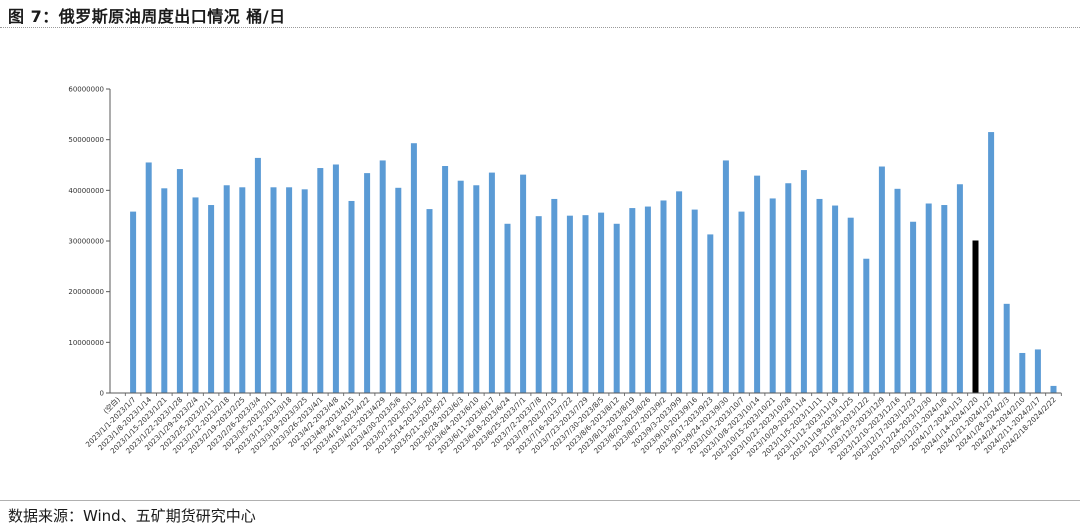 The height and width of the screenshot is (529, 1080). What do you see at coordinates (540, 500) in the screenshot?
I see `footer-divider` at bounding box center [540, 500].